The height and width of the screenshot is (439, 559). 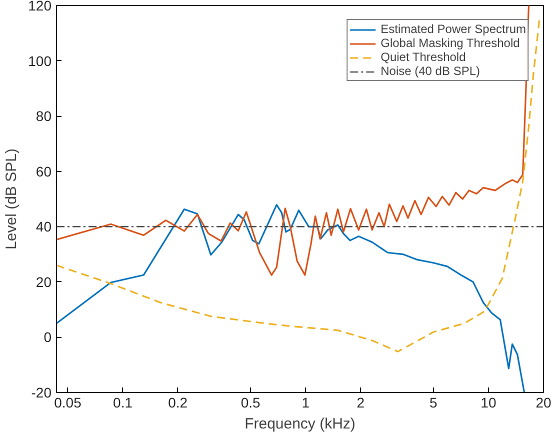 What do you see at coordinates (44, 226) in the screenshot?
I see `y-tick-label: 40` at bounding box center [44, 226].